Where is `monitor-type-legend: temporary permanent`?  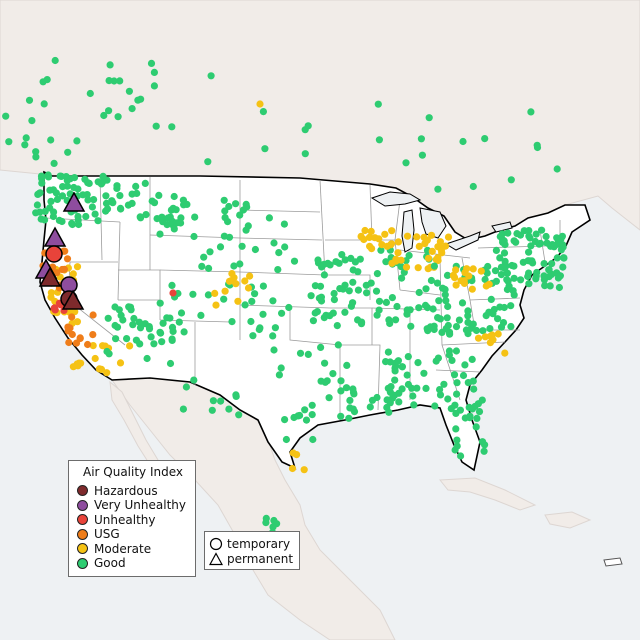 monitor-type-legend: temporary permanent is located at coordinates (252, 550).